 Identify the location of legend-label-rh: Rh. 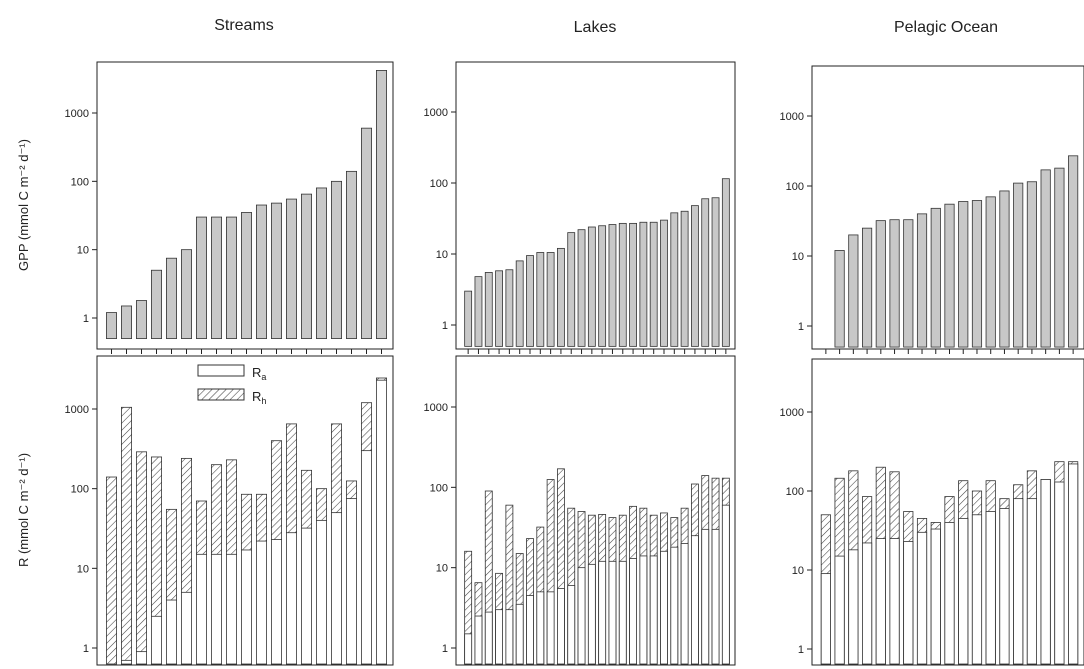
(259, 397).